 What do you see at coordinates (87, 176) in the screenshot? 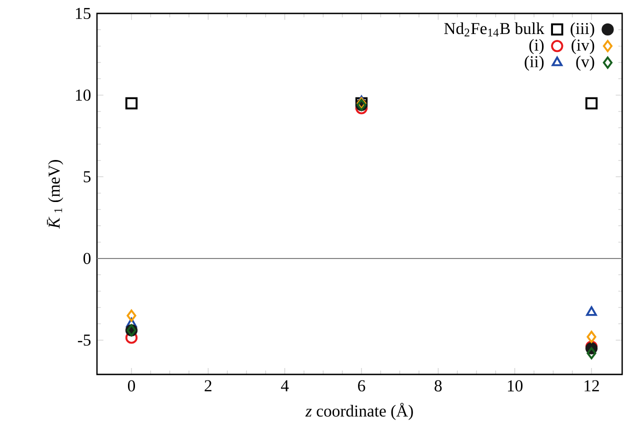
I see `y-tick-label: 5` at bounding box center [87, 176].